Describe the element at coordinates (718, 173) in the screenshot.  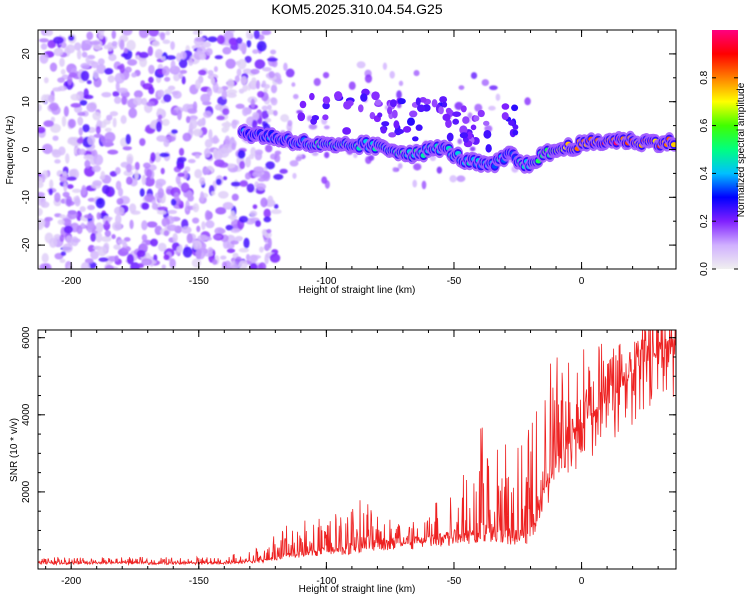
I see `colorbar-ticks: 0.0 0.2 0.4 0.6 0.8` at that location.